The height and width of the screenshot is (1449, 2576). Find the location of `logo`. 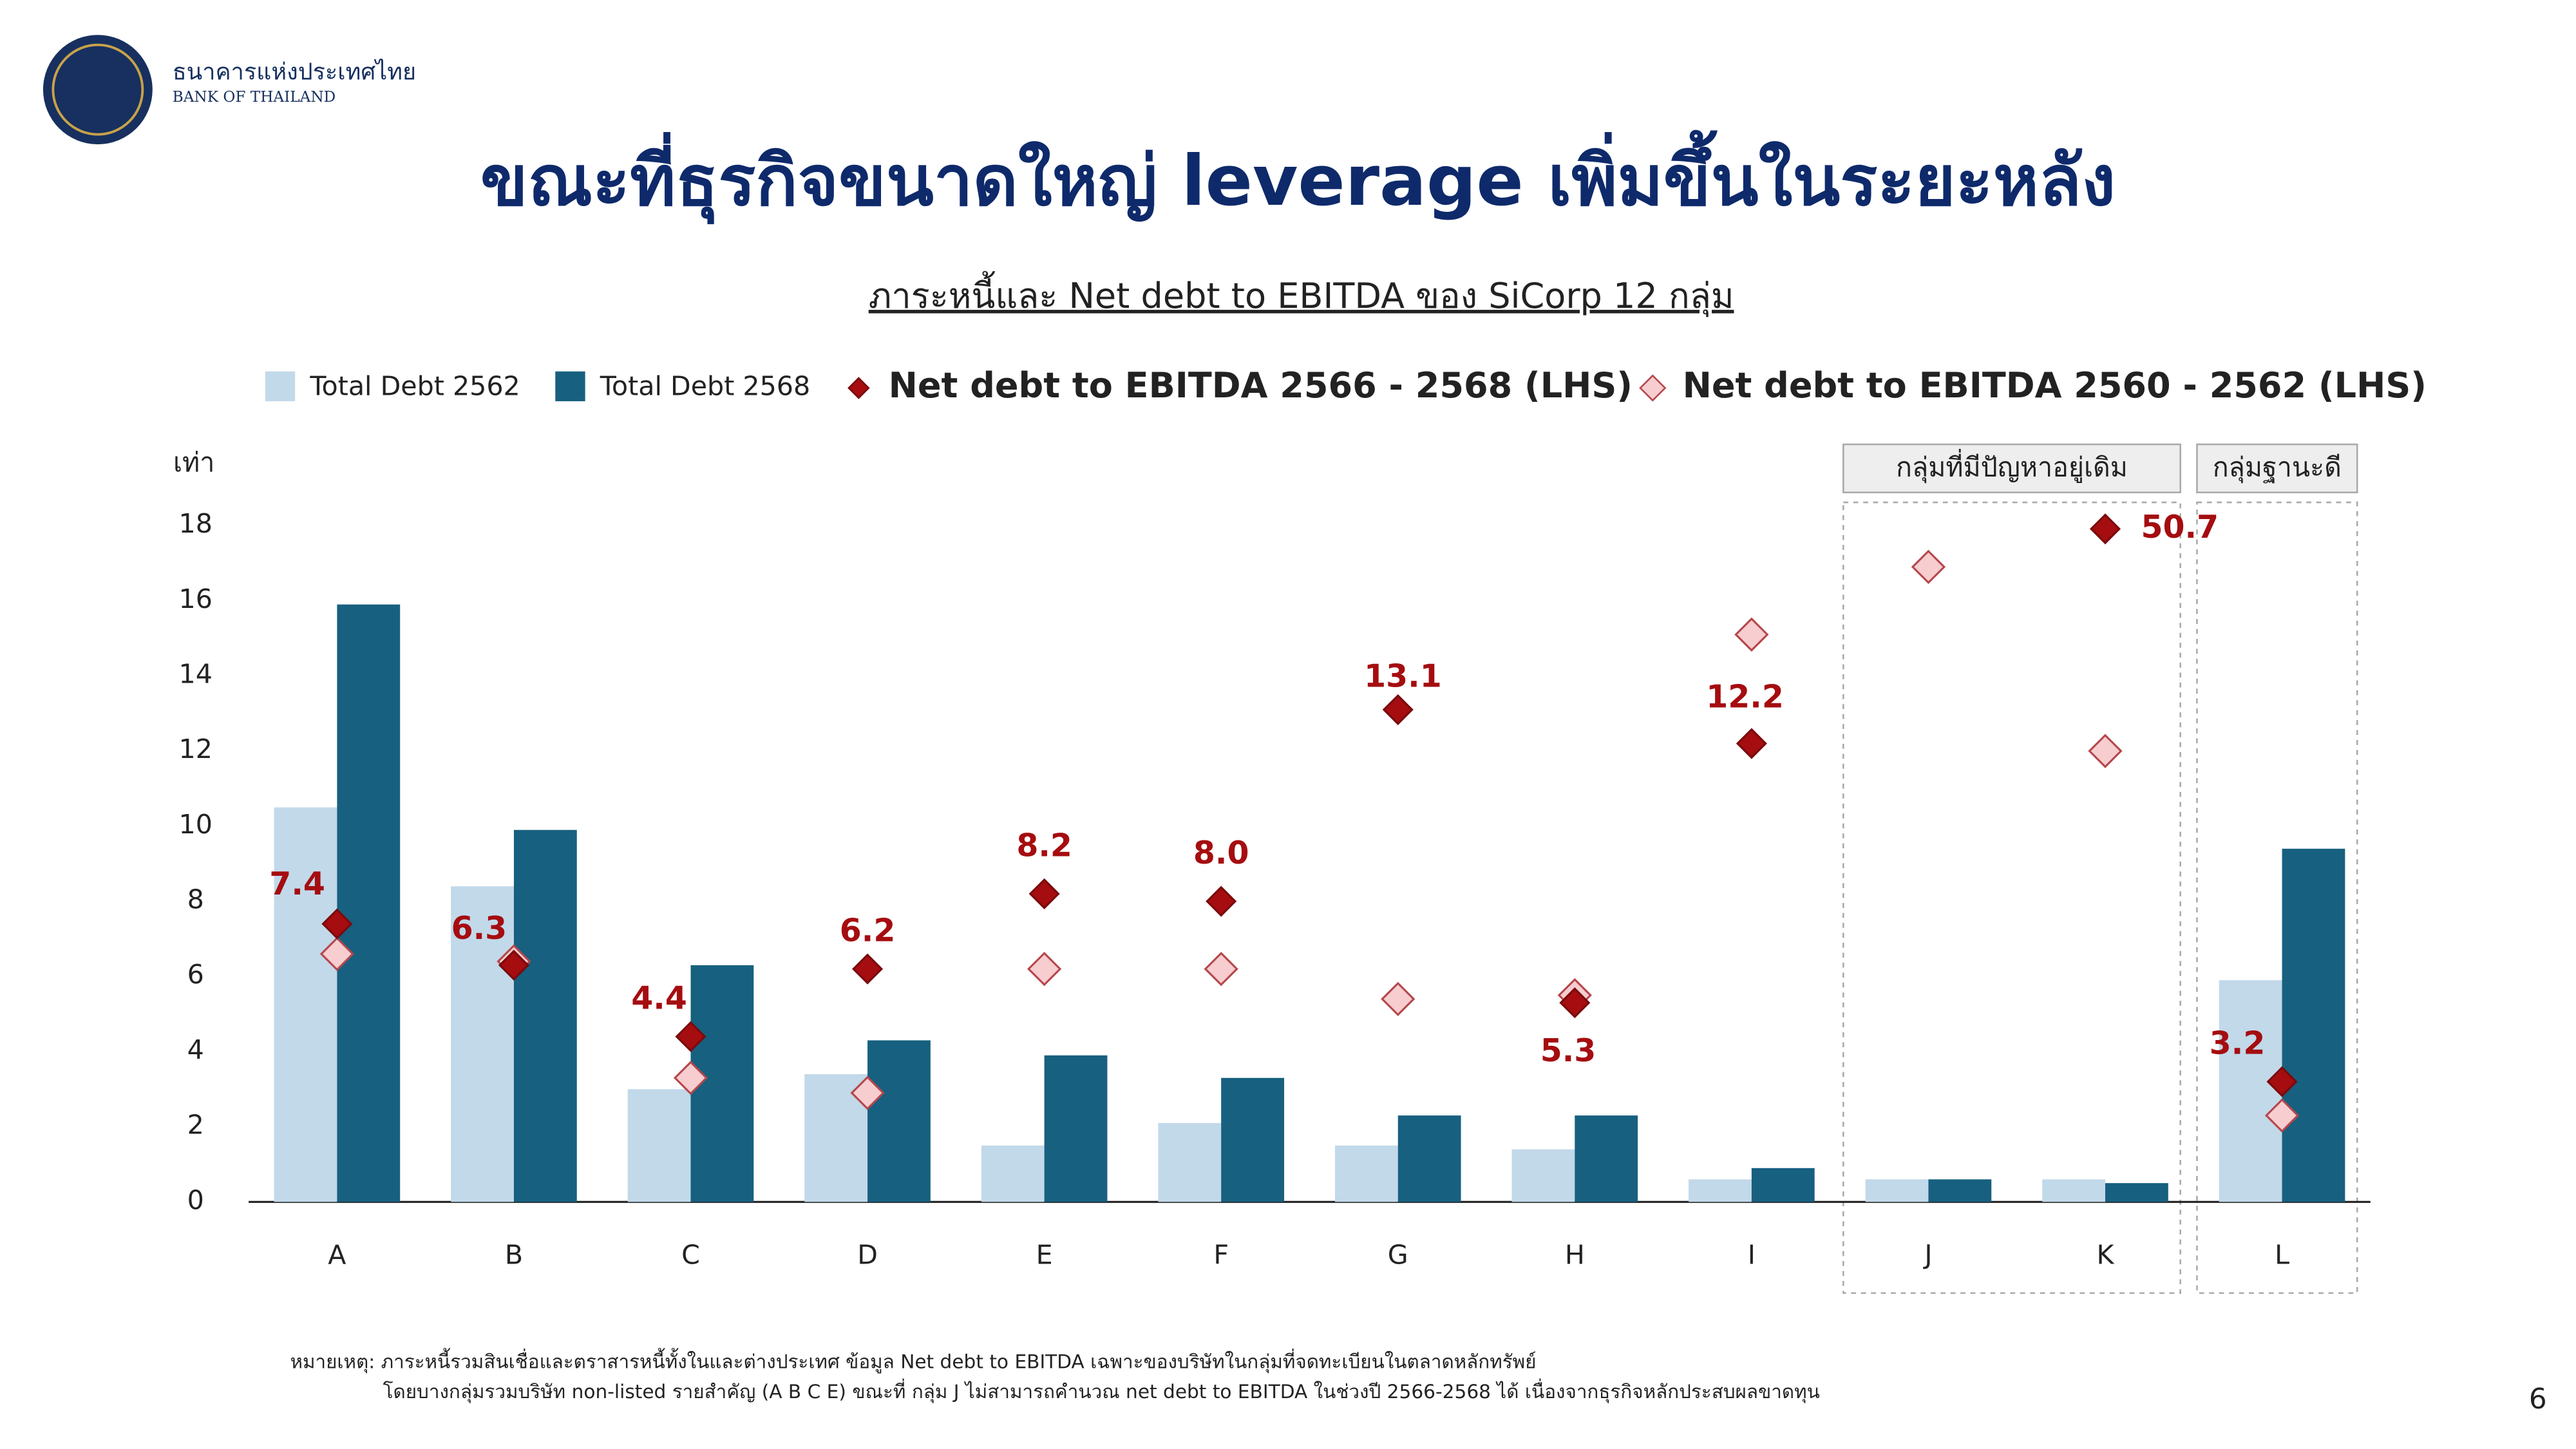

logo is located at coordinates (98, 90).